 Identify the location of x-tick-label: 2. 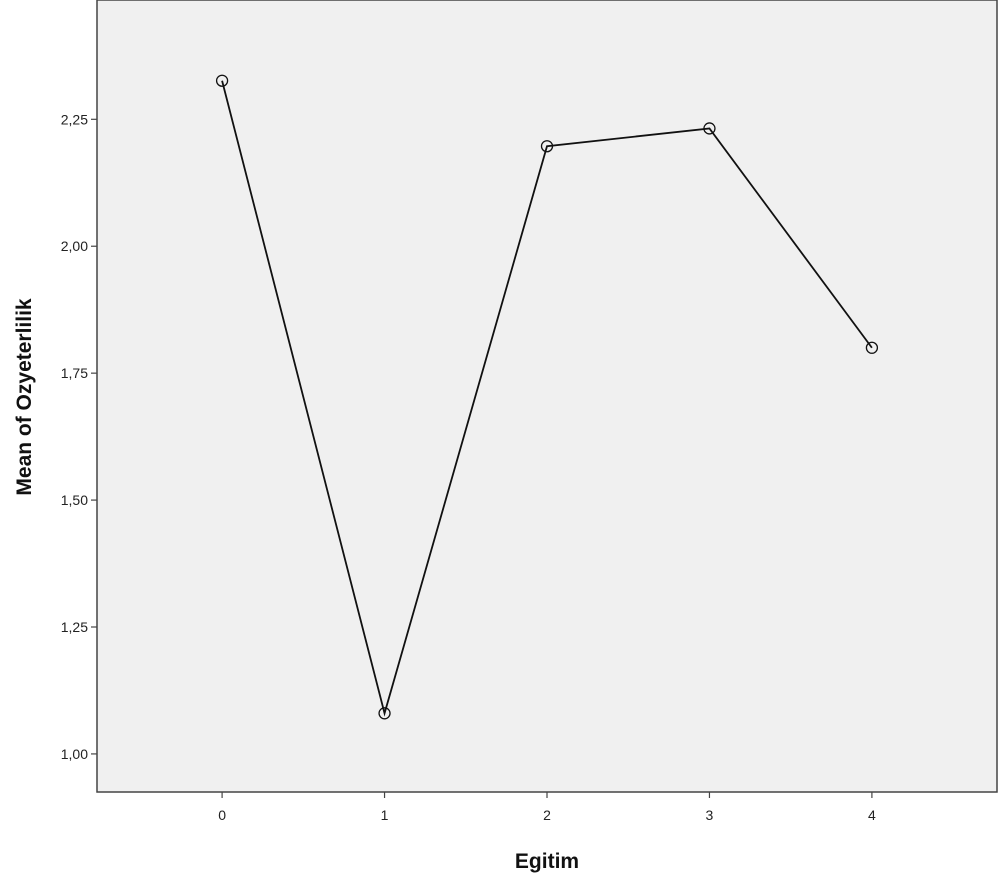
(547, 815).